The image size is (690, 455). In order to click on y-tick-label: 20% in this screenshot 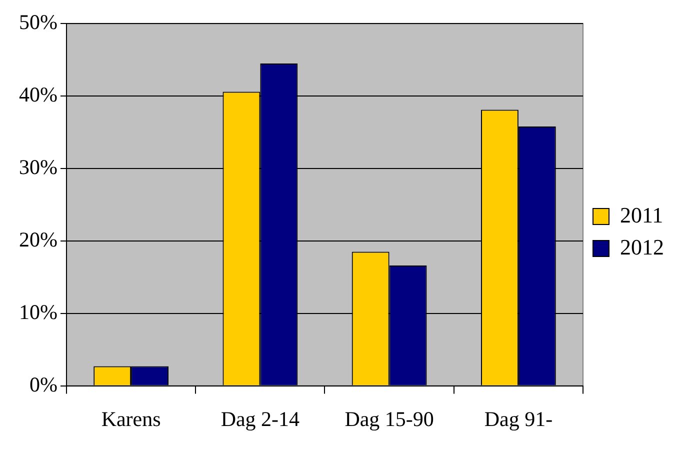, I will do `click(38, 239)`.